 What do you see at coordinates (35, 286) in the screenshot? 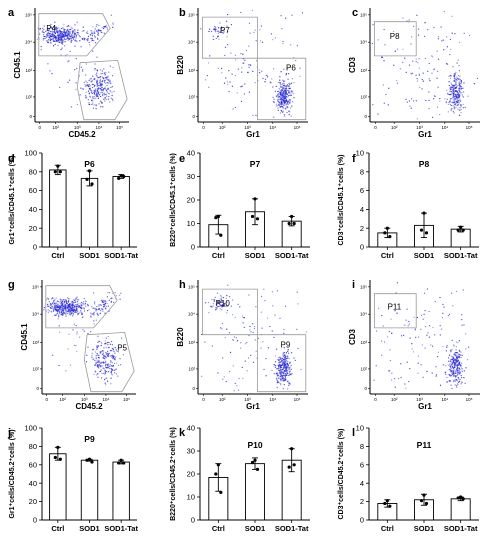
I see `y-tick-label: 10⁵` at bounding box center [35, 286].